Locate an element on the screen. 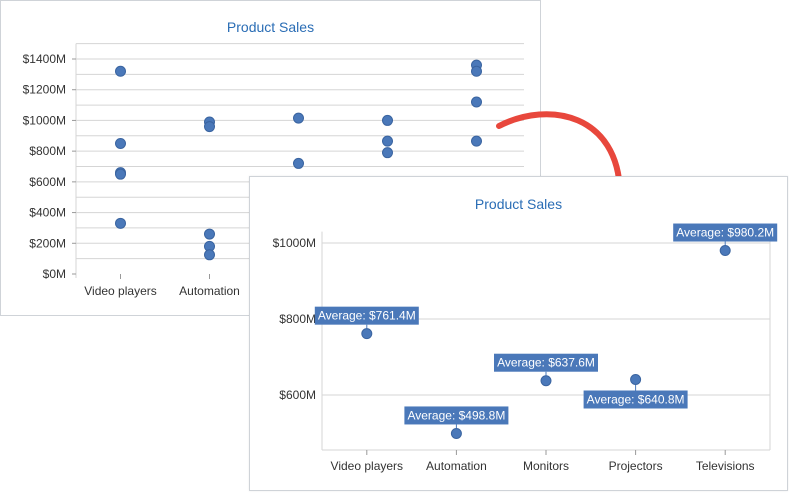  y-tick-label: $1400M is located at coordinates (44, 59).